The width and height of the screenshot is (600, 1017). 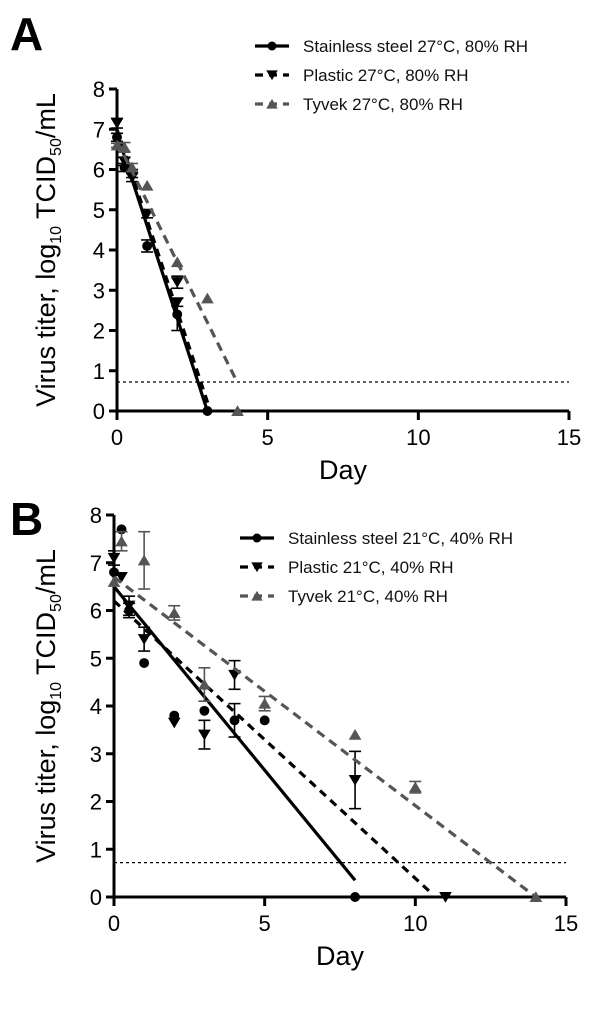 I want to click on legend-label: Stainless steel 27°C, 80% RH, so click(x=415, y=46).